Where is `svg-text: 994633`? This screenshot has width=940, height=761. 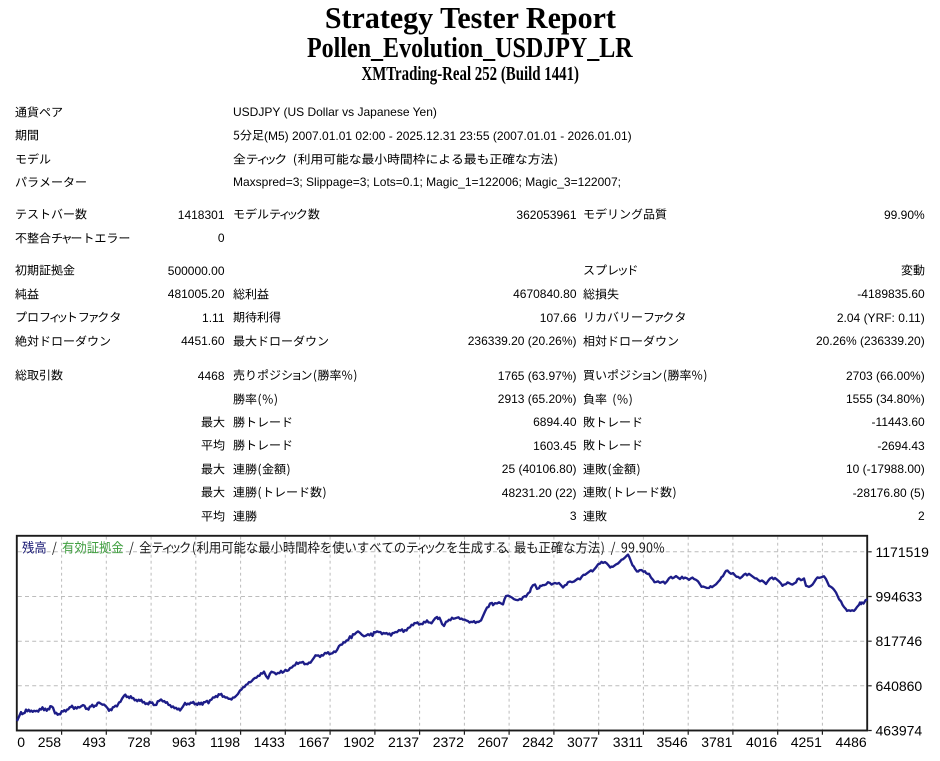
svg-text: 994633 is located at coordinates (899, 597).